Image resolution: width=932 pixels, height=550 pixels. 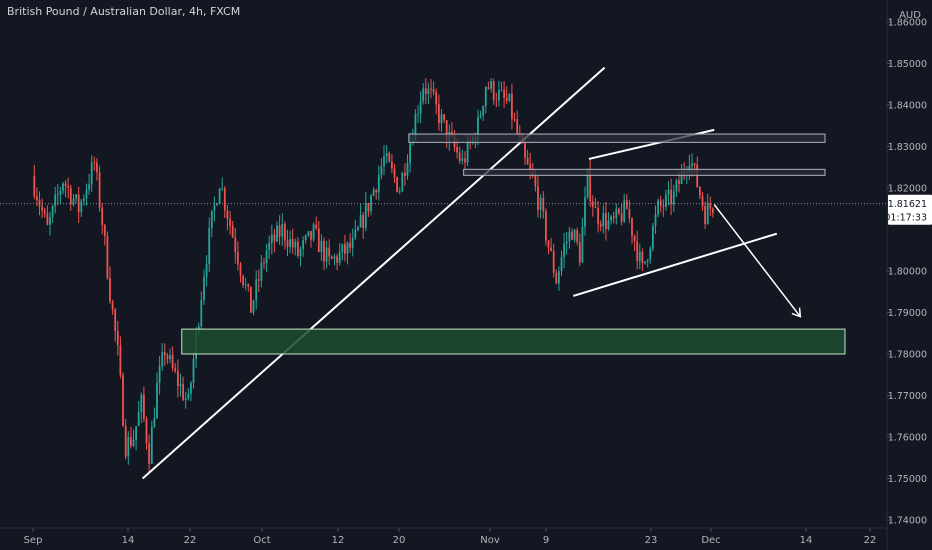 I want to click on time-tick-label: Oct, so click(x=261, y=540).